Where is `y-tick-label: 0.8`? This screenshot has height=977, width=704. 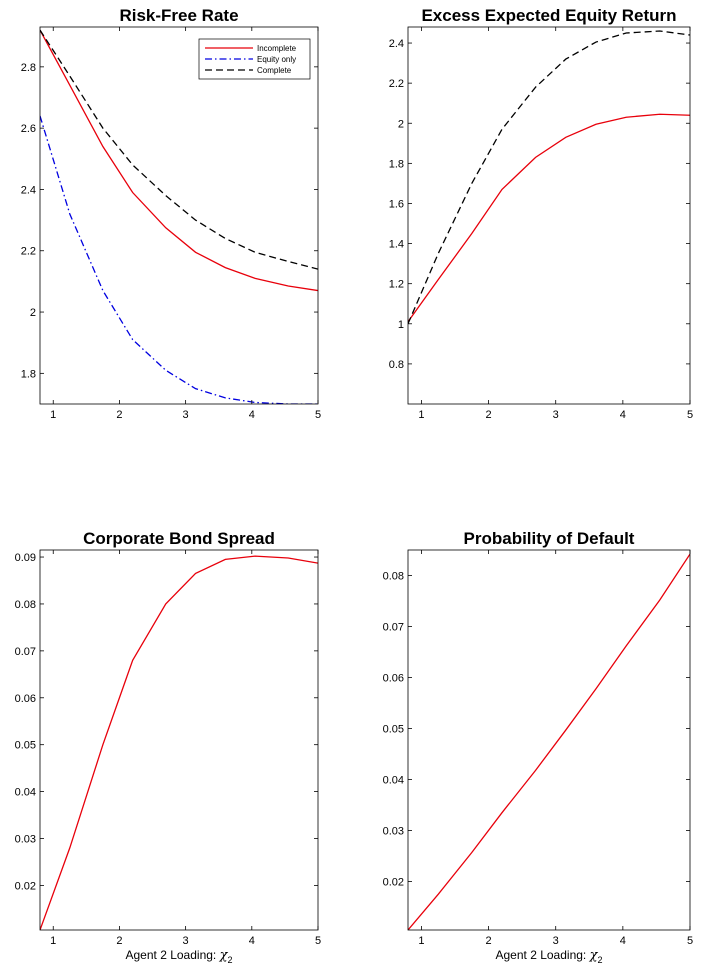 y-tick-label: 0.8 is located at coordinates (396, 365).